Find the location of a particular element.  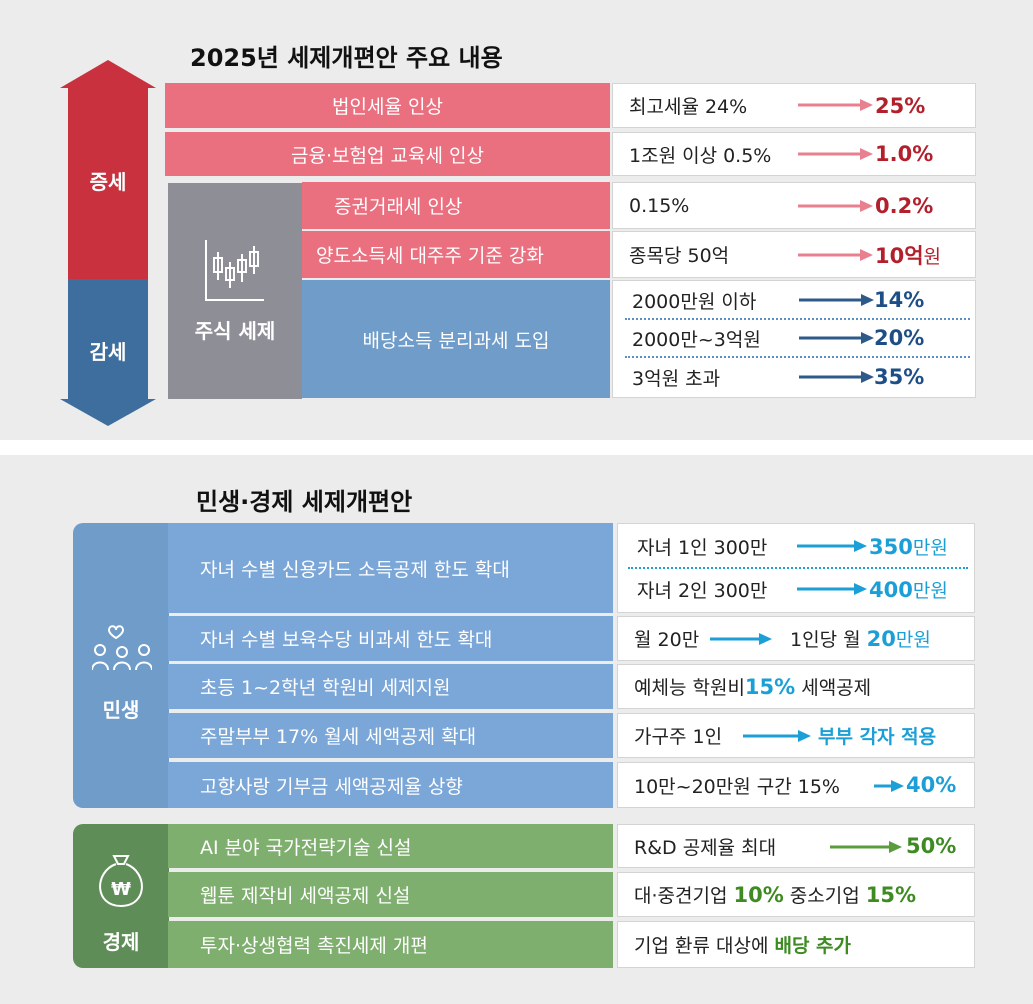

livelihood-label: 민생 is located at coordinates (121, 709).